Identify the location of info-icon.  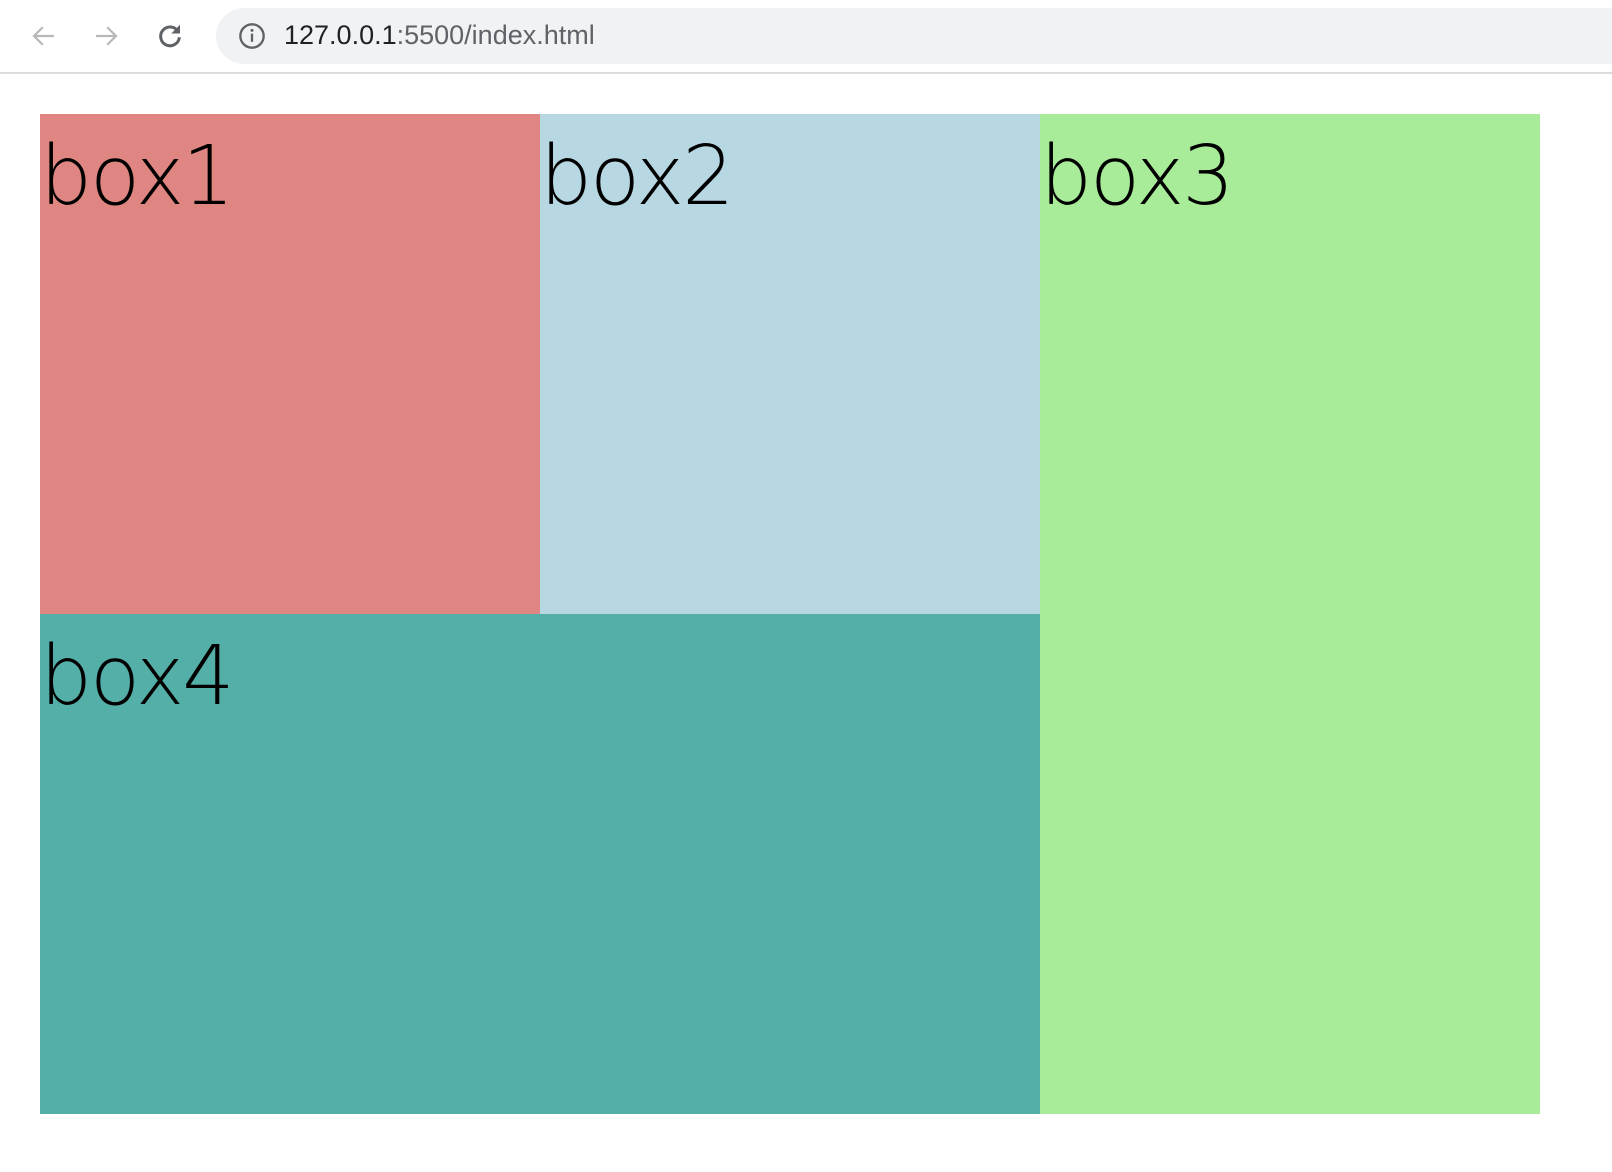
(252, 36).